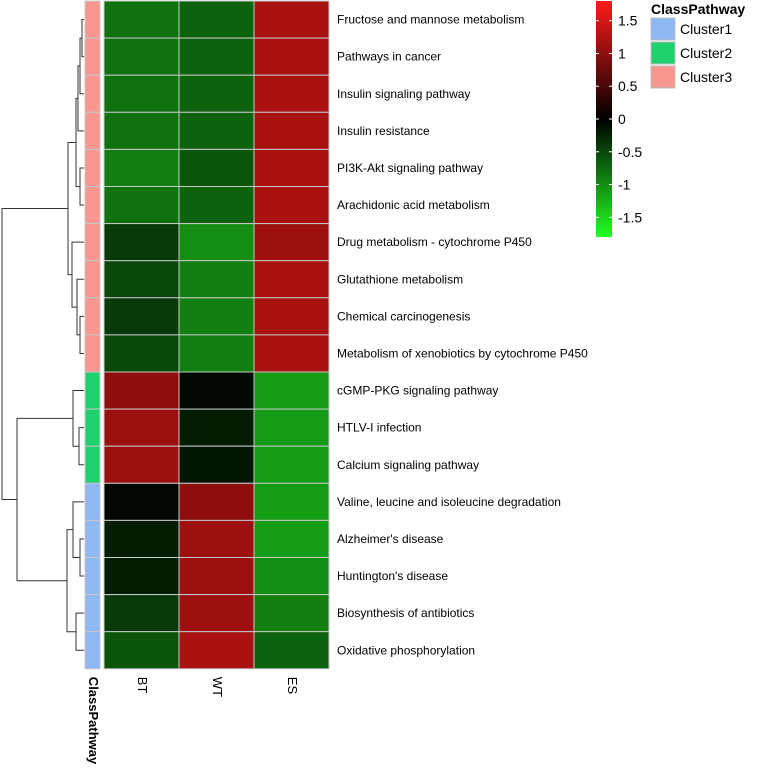 This screenshot has height=782, width=758. What do you see at coordinates (630, 152) in the screenshot?
I see `color-tick-label: -0.5` at bounding box center [630, 152].